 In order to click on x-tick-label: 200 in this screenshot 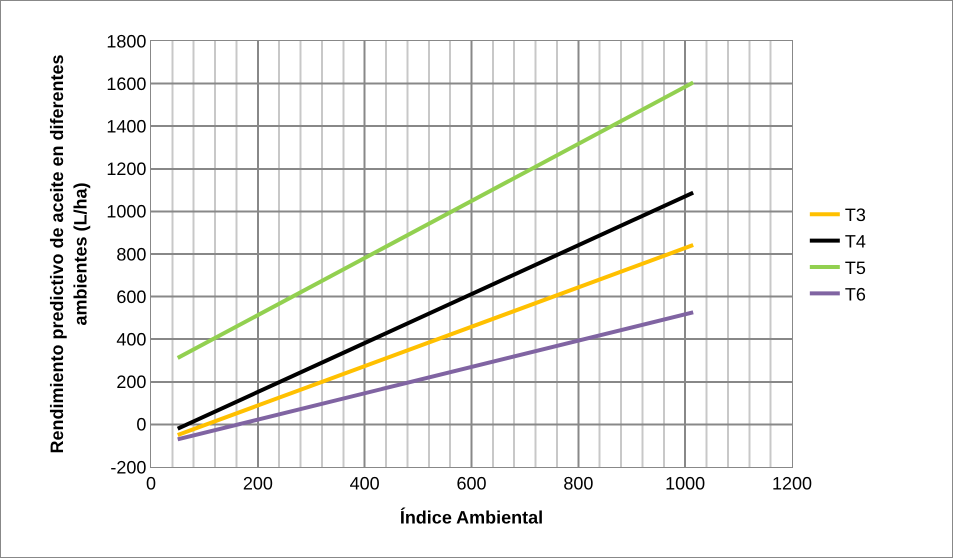, I will do `click(257, 484)`.